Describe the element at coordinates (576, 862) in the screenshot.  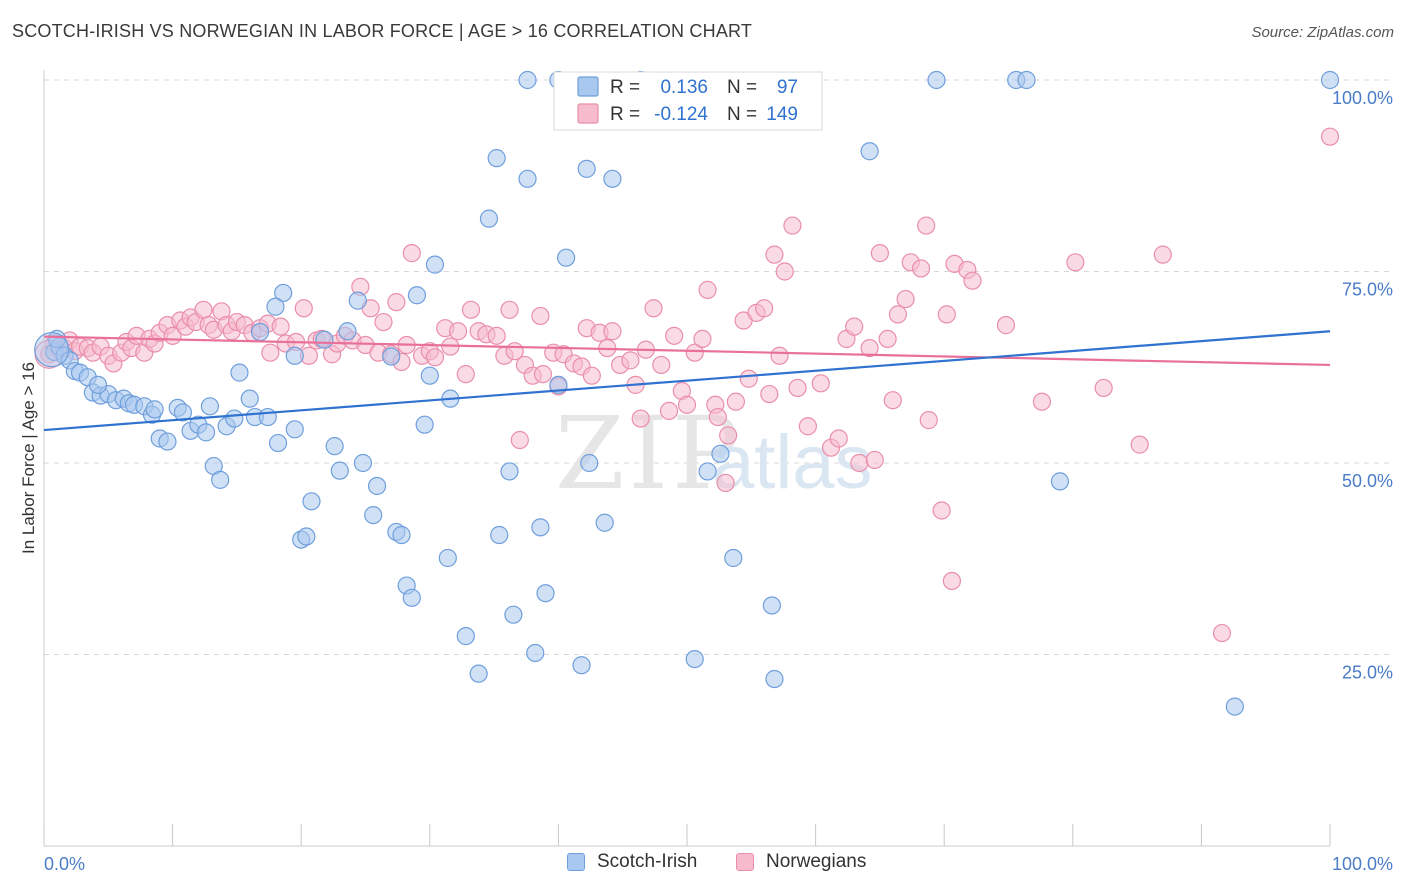
I see `series-swatch-scotch-irish` at that location.